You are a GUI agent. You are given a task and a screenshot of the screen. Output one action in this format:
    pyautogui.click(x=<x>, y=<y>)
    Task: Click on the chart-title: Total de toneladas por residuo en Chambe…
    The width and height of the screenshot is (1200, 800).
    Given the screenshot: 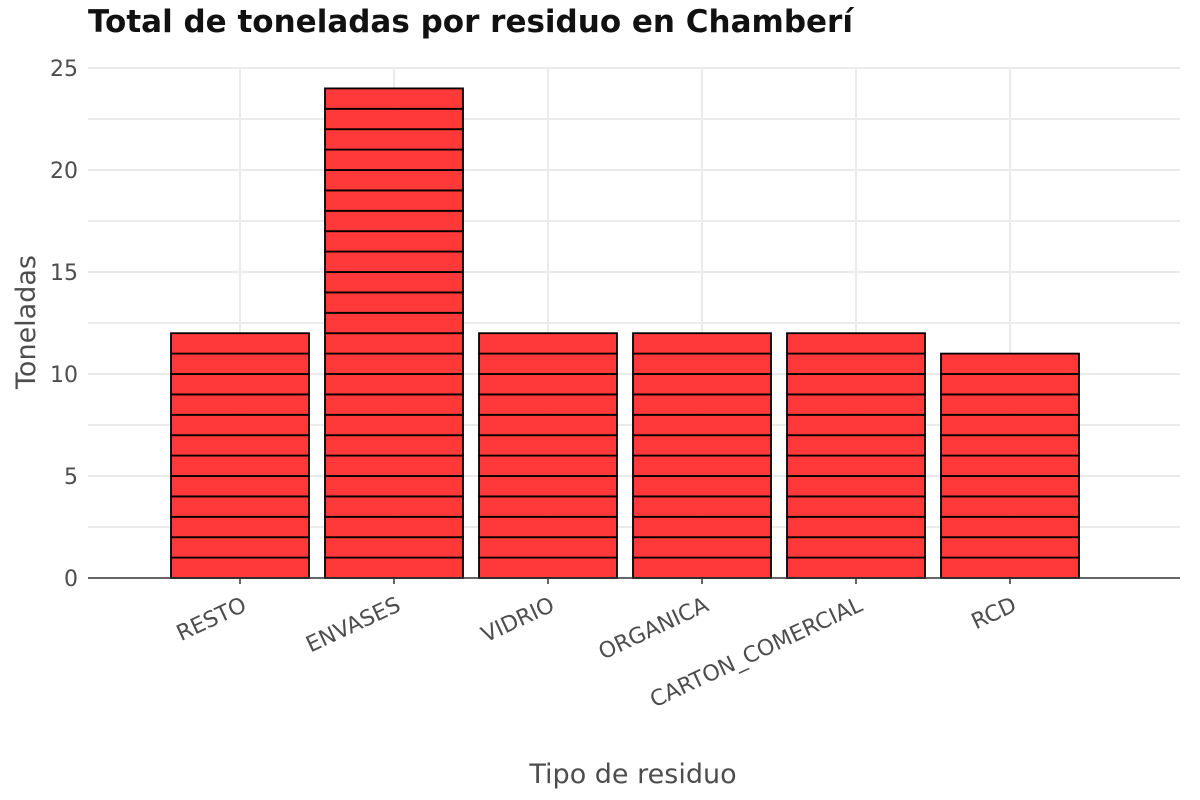 What is the action you would take?
    pyautogui.click(x=471, y=22)
    